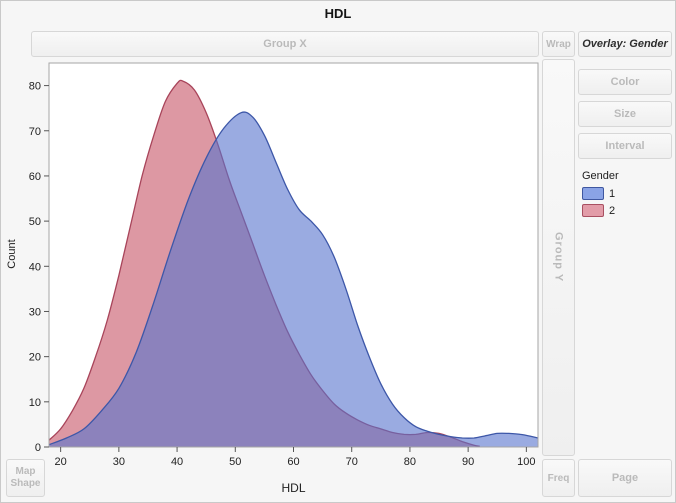 This screenshot has height=503, width=676. What do you see at coordinates (593, 210) in the screenshot?
I see `legend-swatch-group2` at bounding box center [593, 210].